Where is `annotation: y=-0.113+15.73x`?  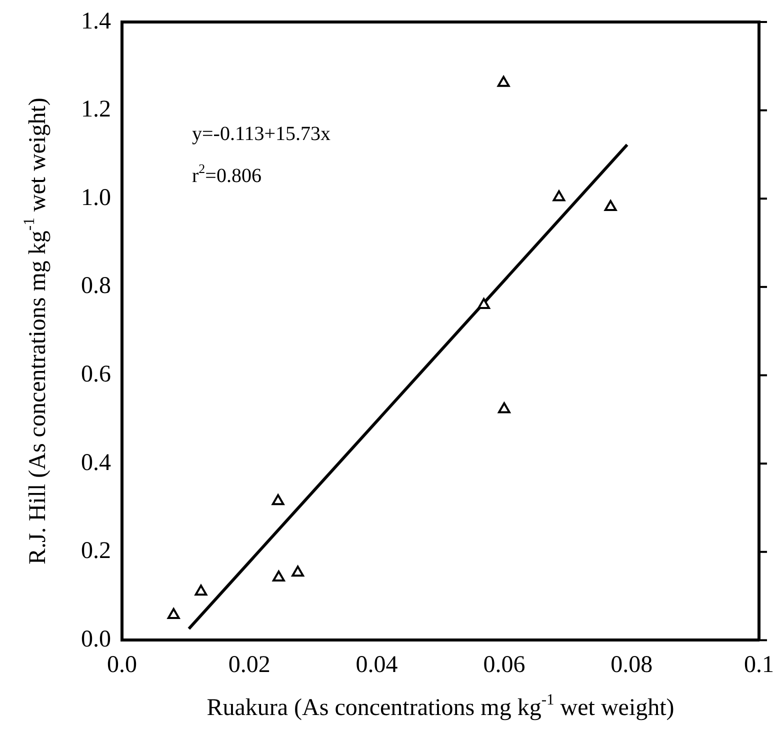 annotation: y=-0.113+15.73x is located at coordinates (261, 134).